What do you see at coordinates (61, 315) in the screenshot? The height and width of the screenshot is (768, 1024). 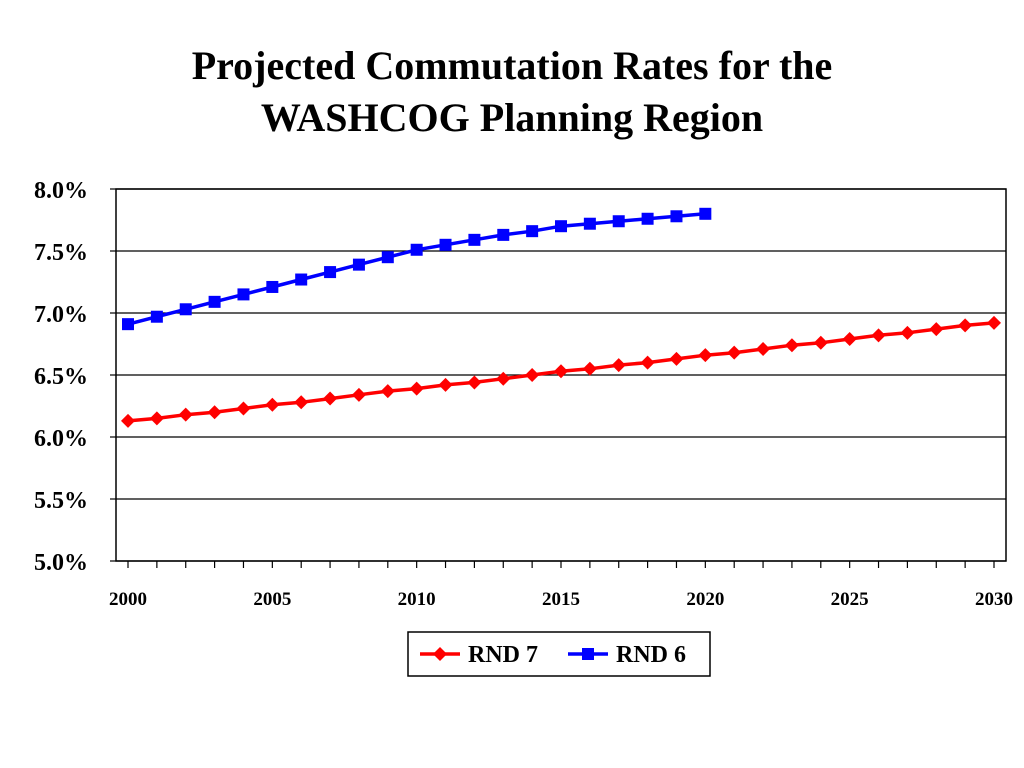 I see `y-tick-label: 7.0%` at bounding box center [61, 315].